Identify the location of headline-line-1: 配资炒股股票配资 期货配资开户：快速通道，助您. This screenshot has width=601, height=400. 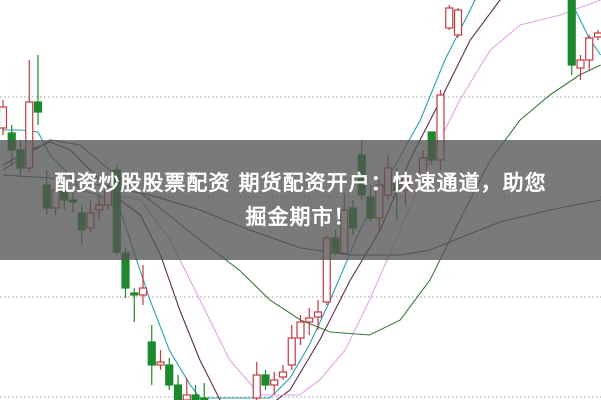
(300, 183).